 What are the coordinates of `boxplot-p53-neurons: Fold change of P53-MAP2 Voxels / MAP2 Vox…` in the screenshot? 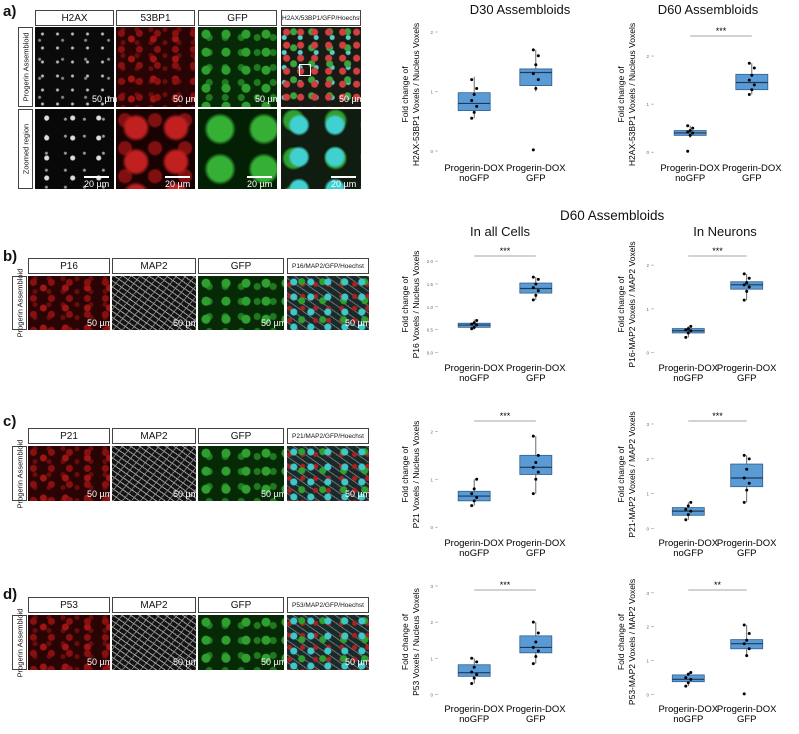 It's located at (696, 652).